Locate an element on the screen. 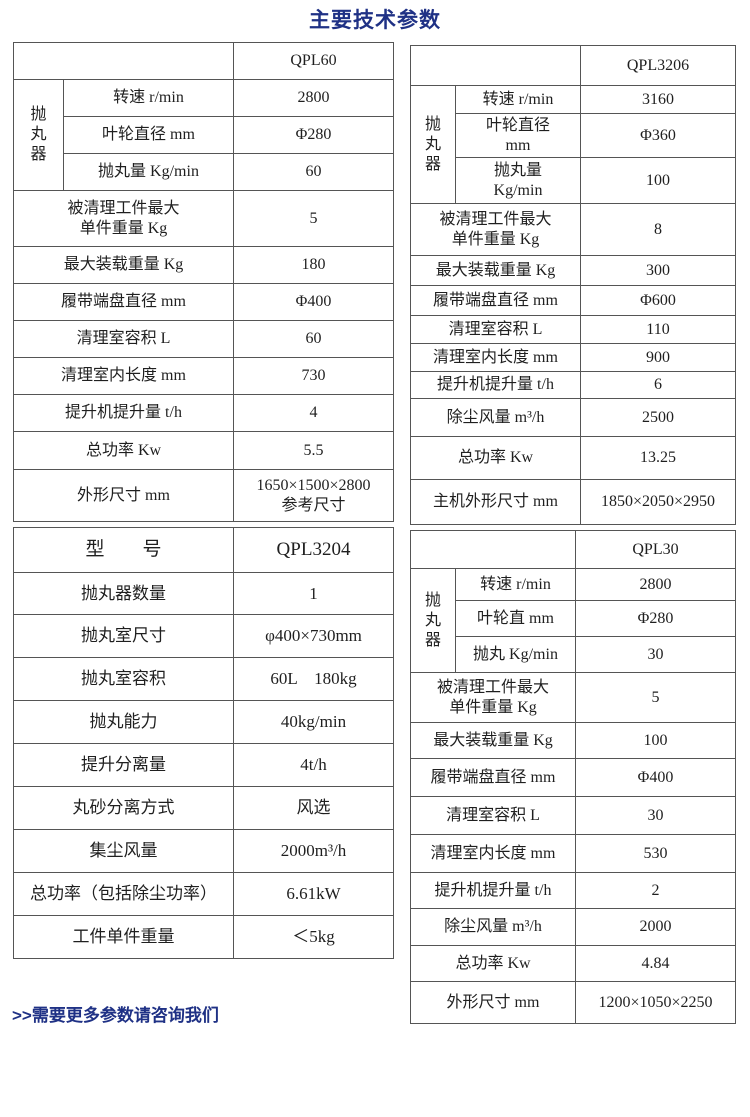  spec-value-cell: 2500 is located at coordinates (658, 417).